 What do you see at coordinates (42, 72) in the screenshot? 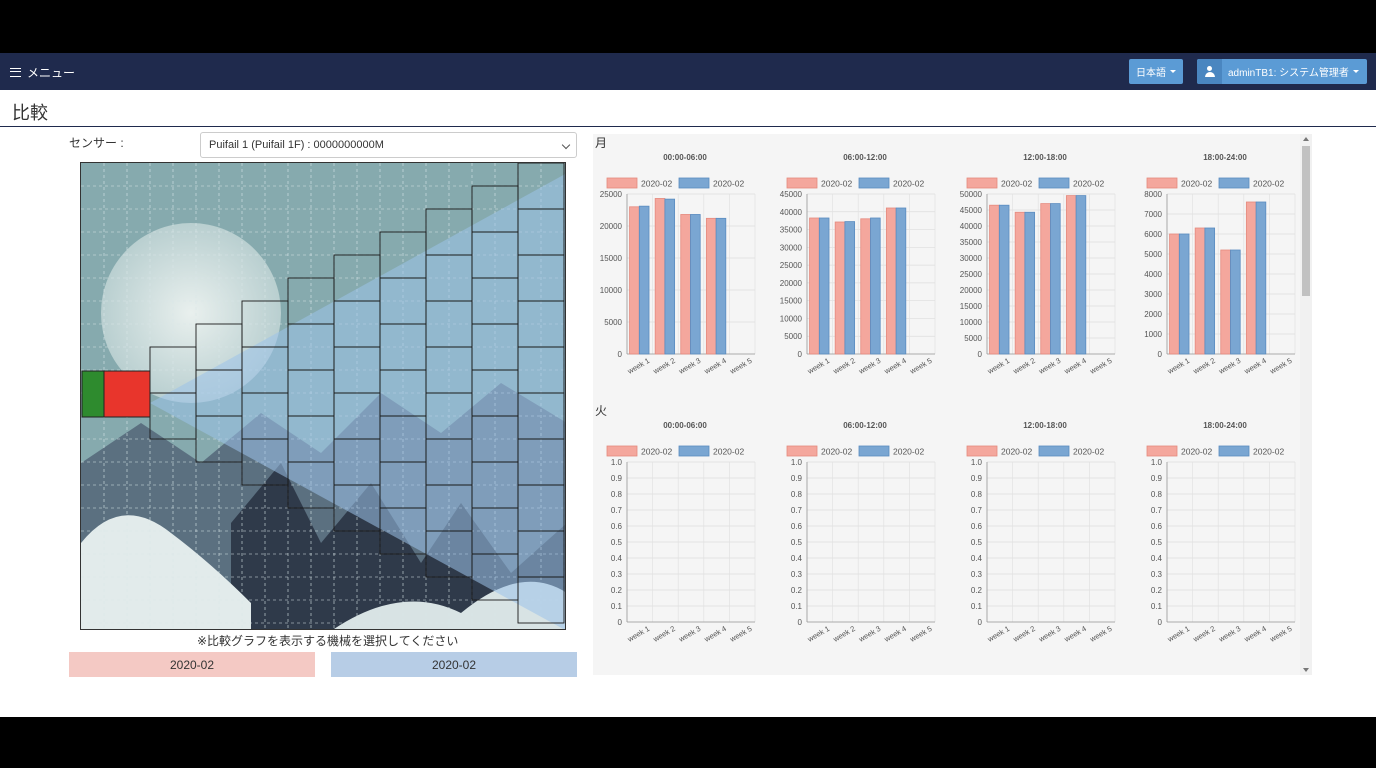
I see `menu-button: メニュー` at bounding box center [42, 72].